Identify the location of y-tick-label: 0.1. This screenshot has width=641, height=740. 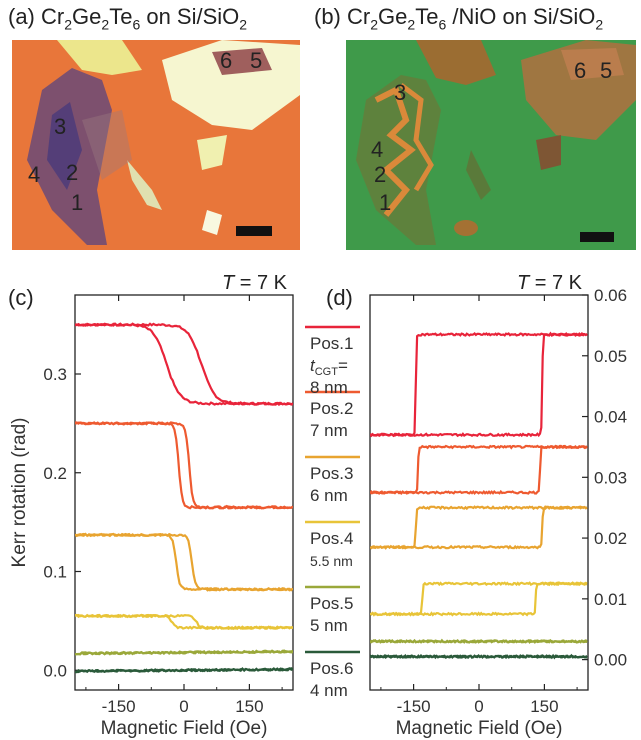
(55, 572).